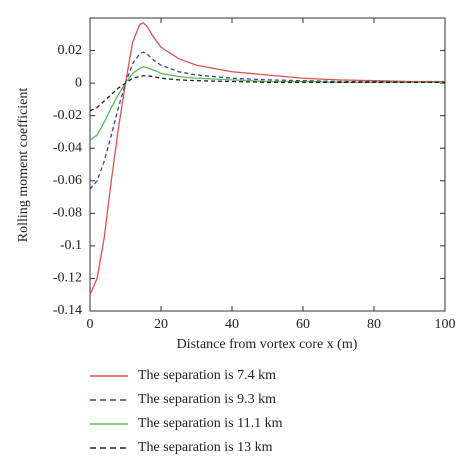 The width and height of the screenshot is (474, 466). Describe the element at coordinates (267, 344) in the screenshot. I see `x-axis-label: Distance from vortex core x (m)` at that location.